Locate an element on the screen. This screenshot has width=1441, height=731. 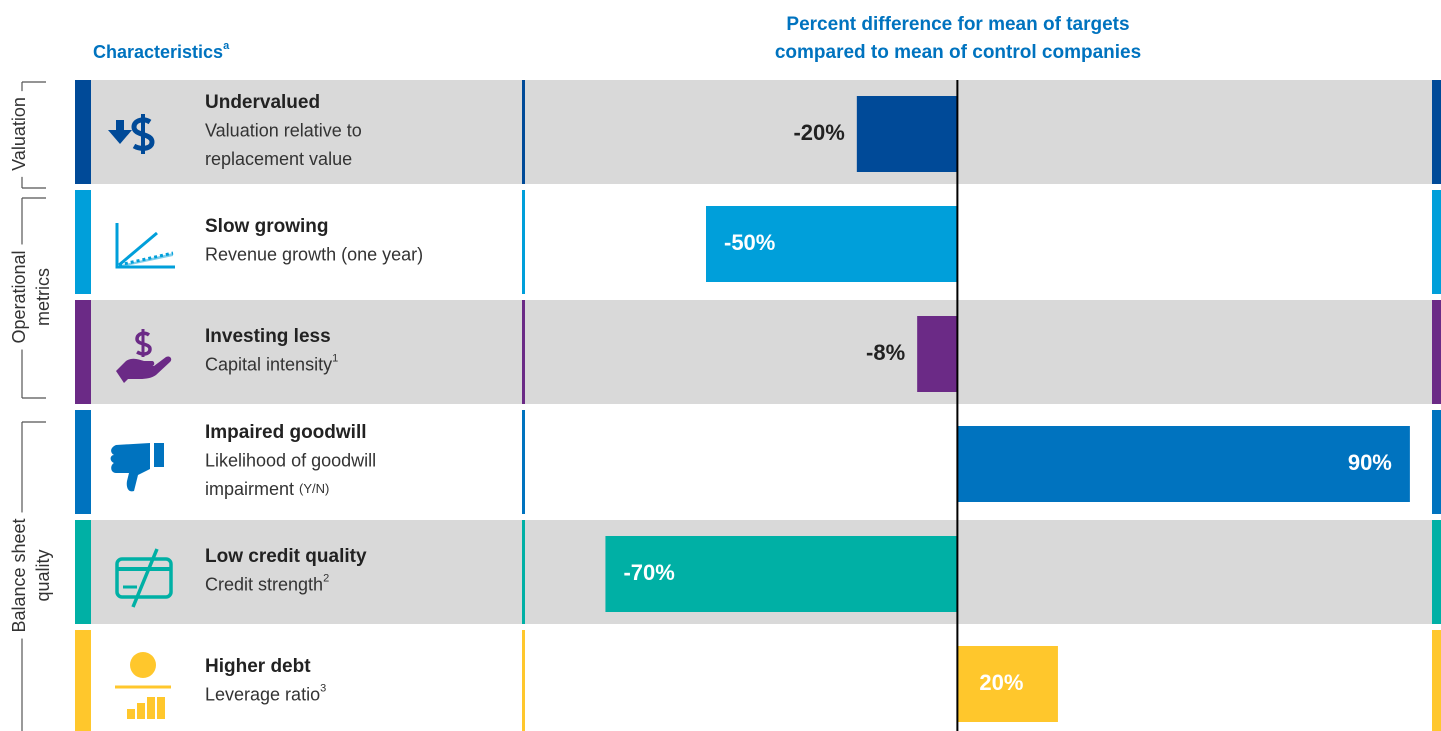
icon-undervalued is located at coordinates (131, 134).